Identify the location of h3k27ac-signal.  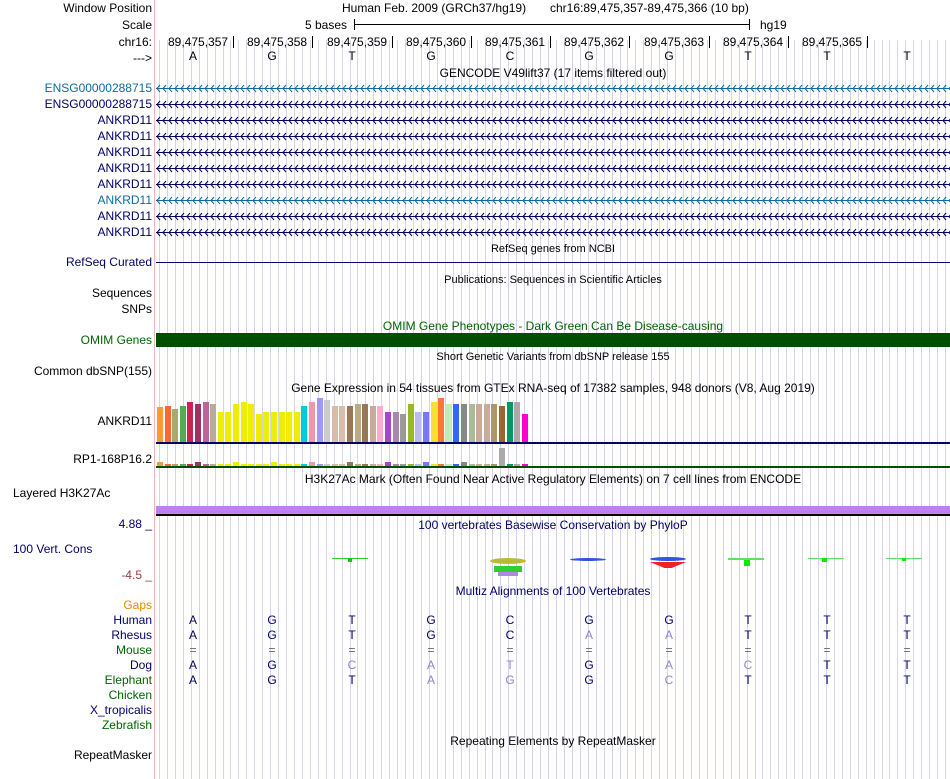
(553, 510).